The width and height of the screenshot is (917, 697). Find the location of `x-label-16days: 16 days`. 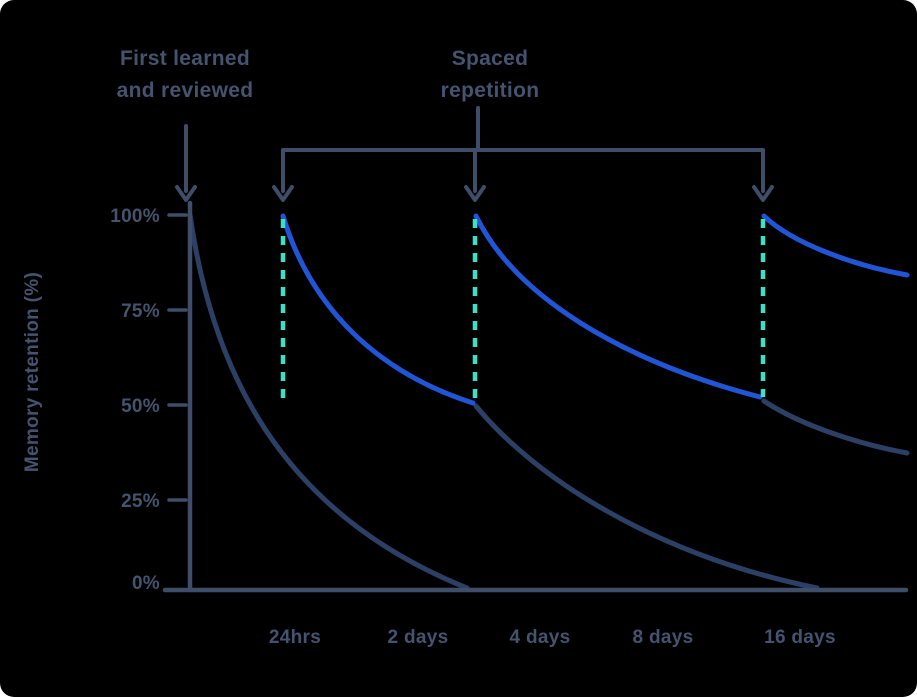

x-label-16days: 16 days is located at coordinates (800, 637).